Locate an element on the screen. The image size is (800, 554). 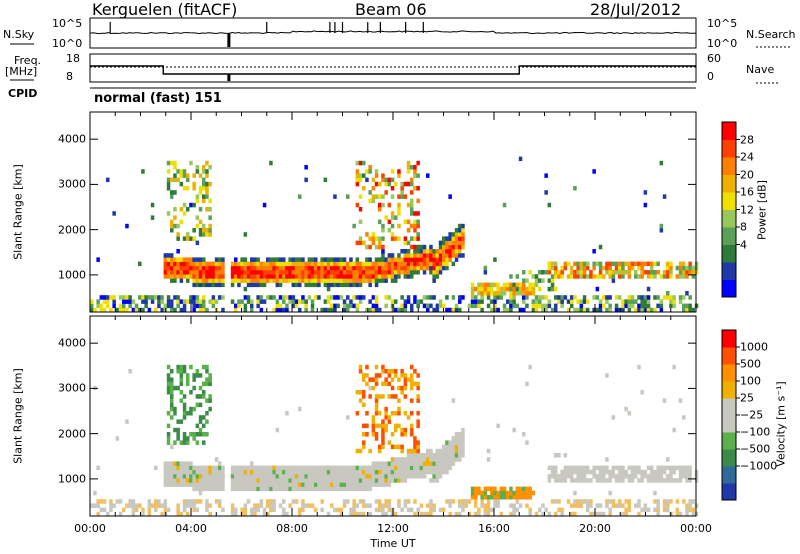
velocity-colorbar-tick-label: 1000 is located at coordinates (754, 347).